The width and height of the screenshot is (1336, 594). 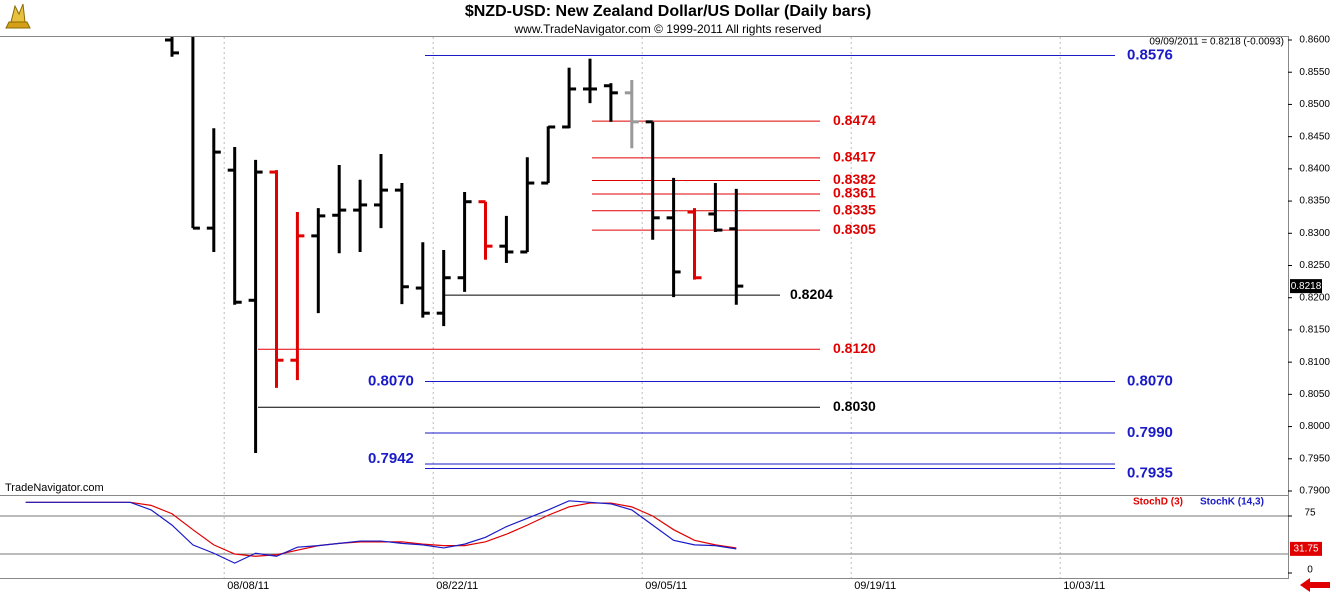 What do you see at coordinates (1150, 54) in the screenshot?
I see `level-label: 0.8576` at bounding box center [1150, 54].